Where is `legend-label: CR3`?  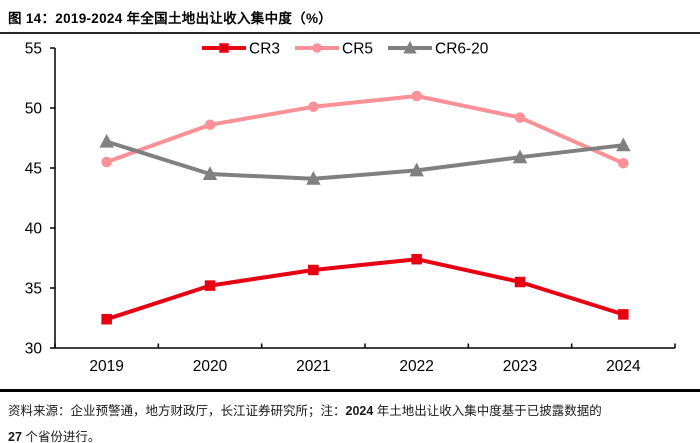 legend-label: CR3 is located at coordinates (264, 49).